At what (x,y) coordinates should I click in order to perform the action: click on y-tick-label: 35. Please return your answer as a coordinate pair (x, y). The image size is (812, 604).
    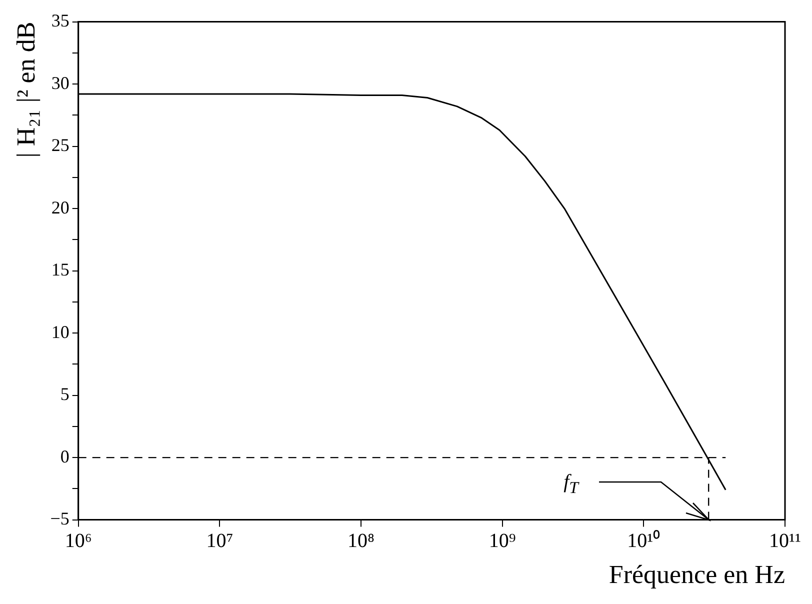
    Looking at the image, I should click on (60, 20).